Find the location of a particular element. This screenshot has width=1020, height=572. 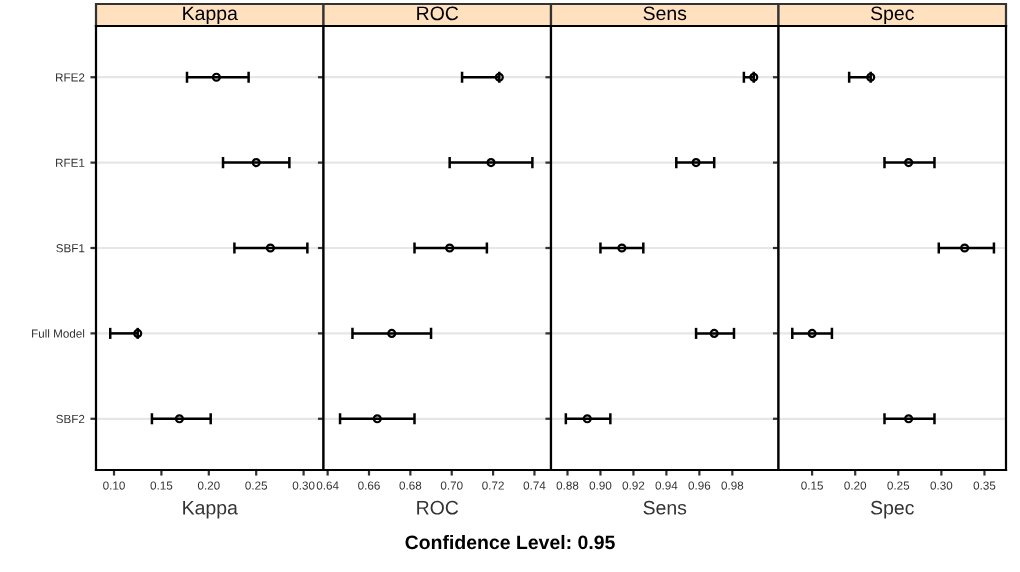

x-axis-title: Spec is located at coordinates (892, 509).